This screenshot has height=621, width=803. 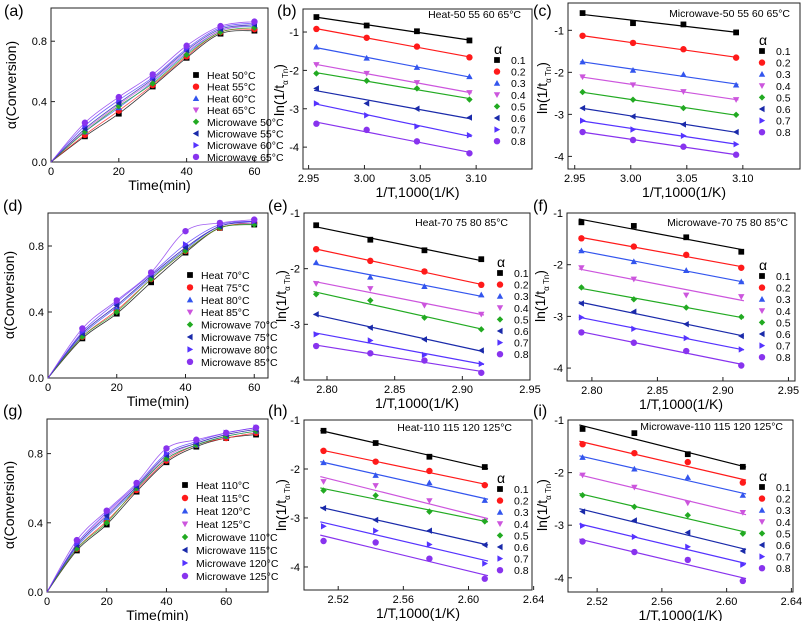 What do you see at coordinates (223, 486) in the screenshot?
I see `legend-label: Heat 110°C` at bounding box center [223, 486].